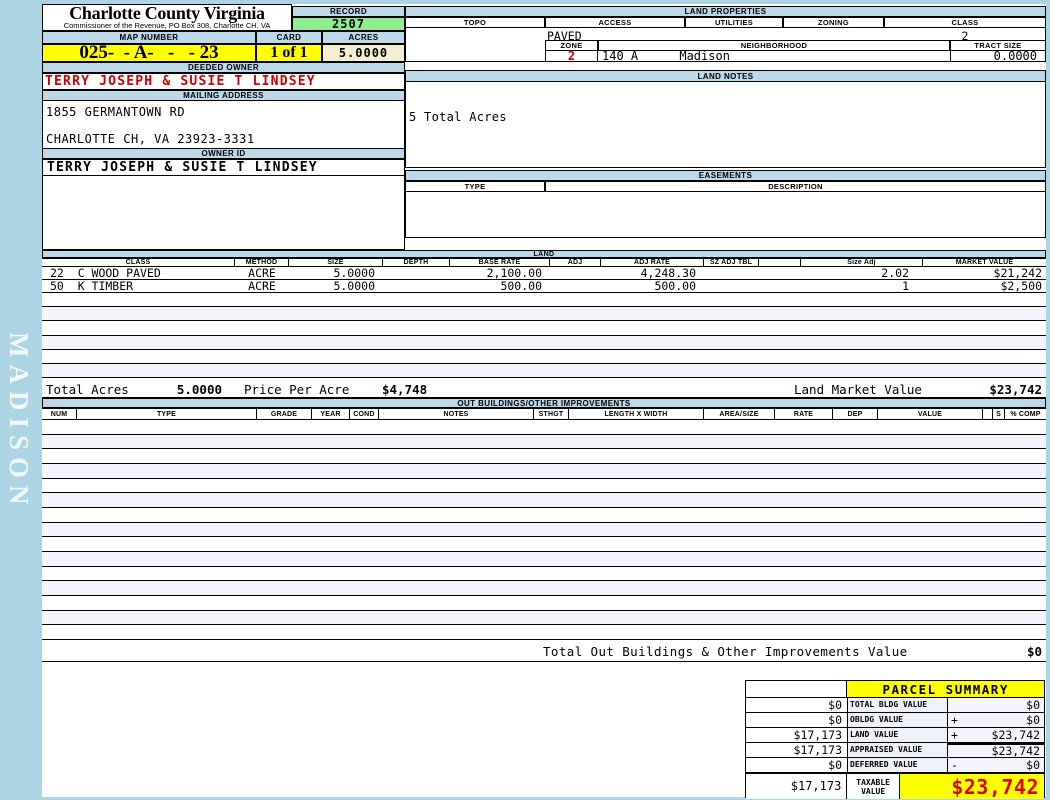  I want to click on price-per-acre-value: $4,748, so click(405, 389).